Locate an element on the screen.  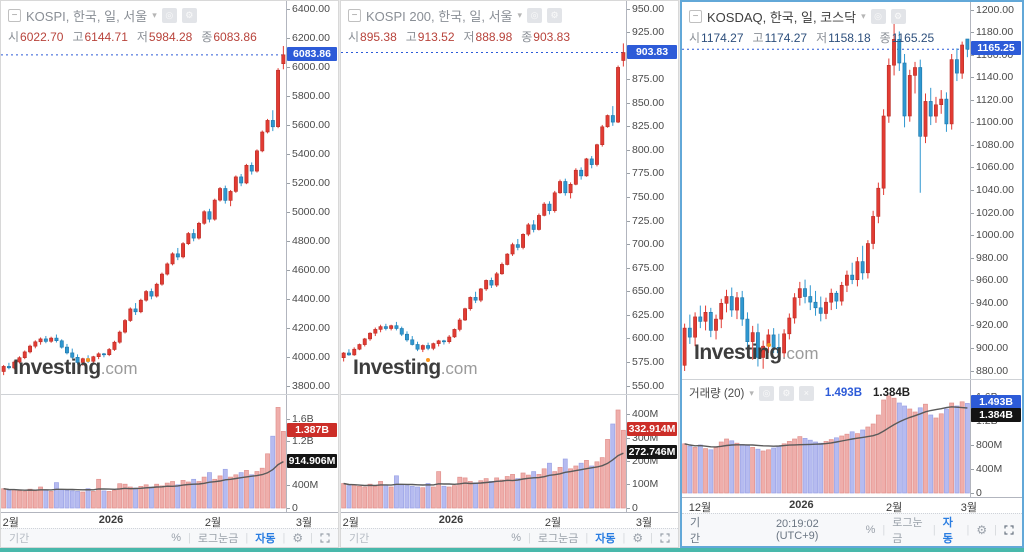
price-tick: 3800.00 is located at coordinates (308, 385).